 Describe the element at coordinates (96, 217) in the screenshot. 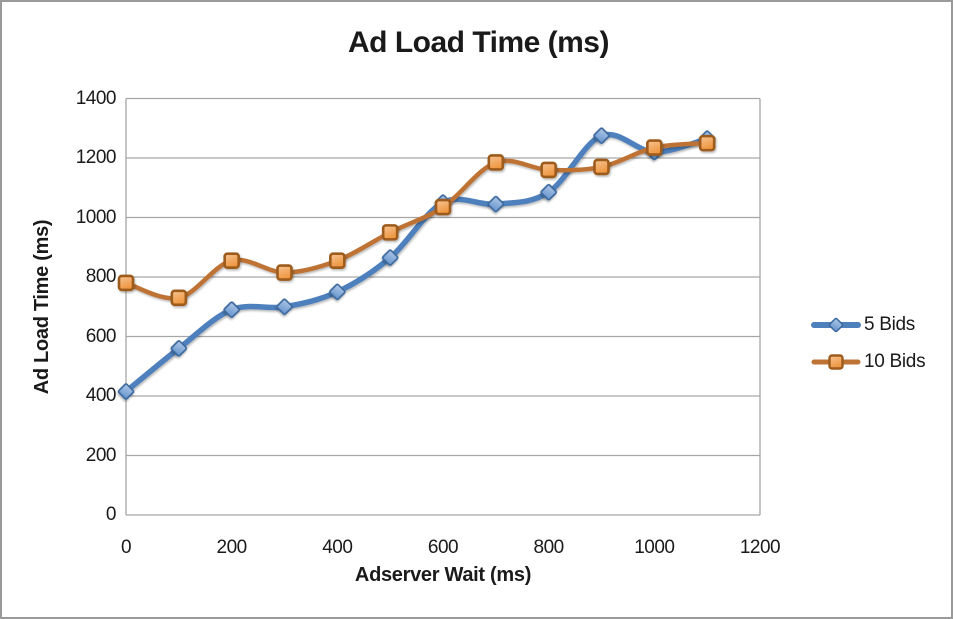

I see `y-tick-label-1000: 1000` at that location.